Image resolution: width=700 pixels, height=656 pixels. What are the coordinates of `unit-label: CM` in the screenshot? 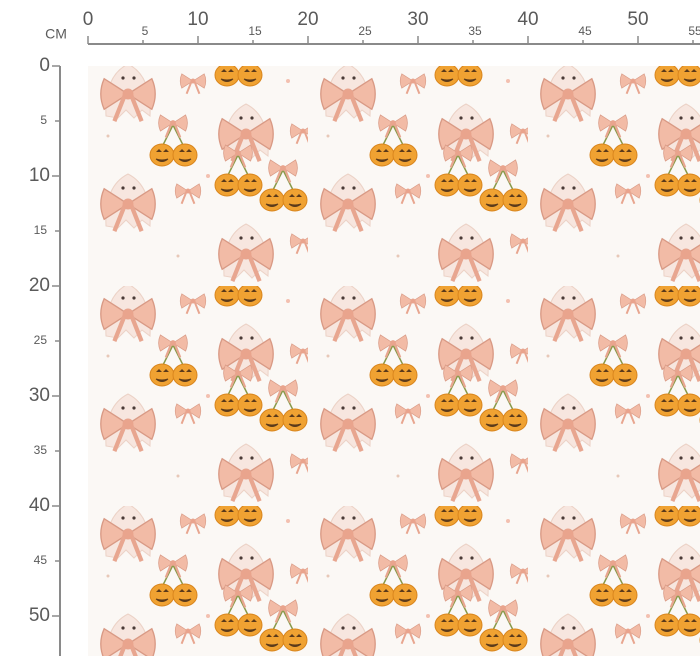 It's located at (56, 34).